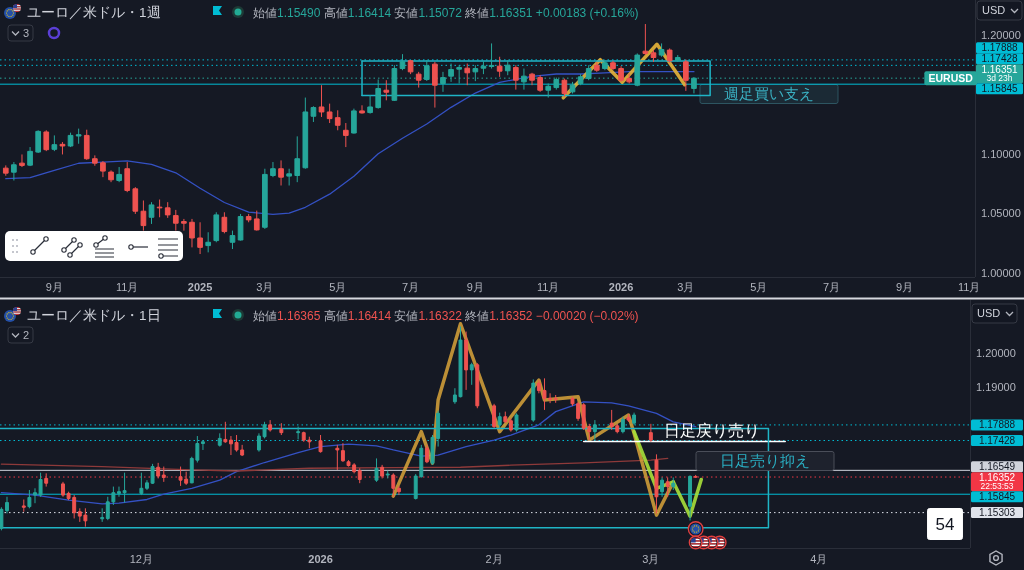  Describe the element at coordinates (26, 32) in the screenshot. I see `annotation: 3` at that location.